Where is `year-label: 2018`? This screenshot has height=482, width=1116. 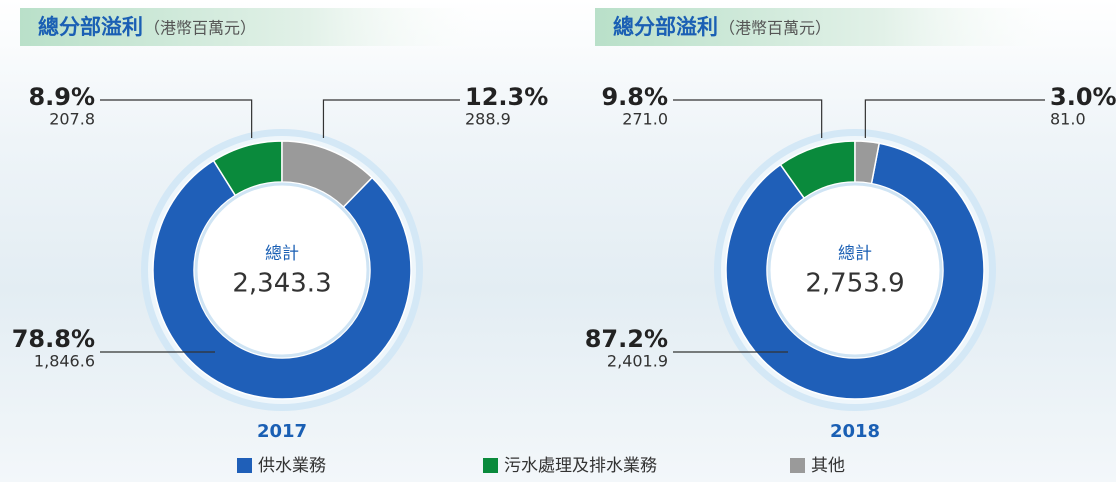
year-label: 2018 is located at coordinates (855, 431).